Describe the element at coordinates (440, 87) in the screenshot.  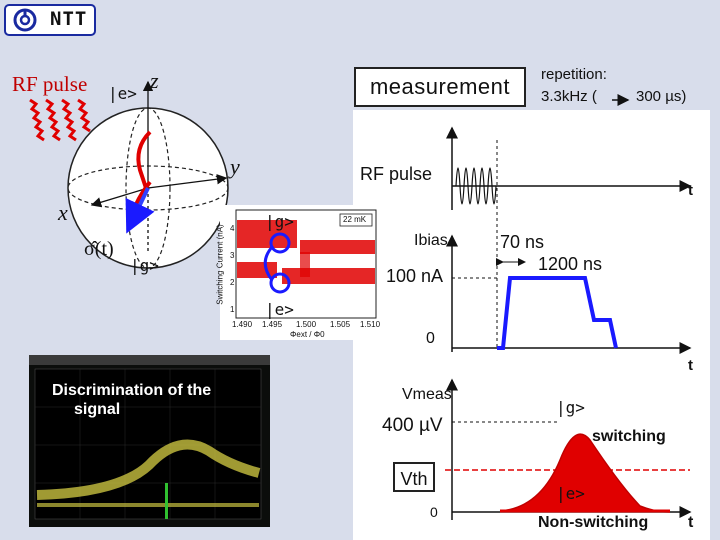
I see `measurement-box: measurement` at that location.